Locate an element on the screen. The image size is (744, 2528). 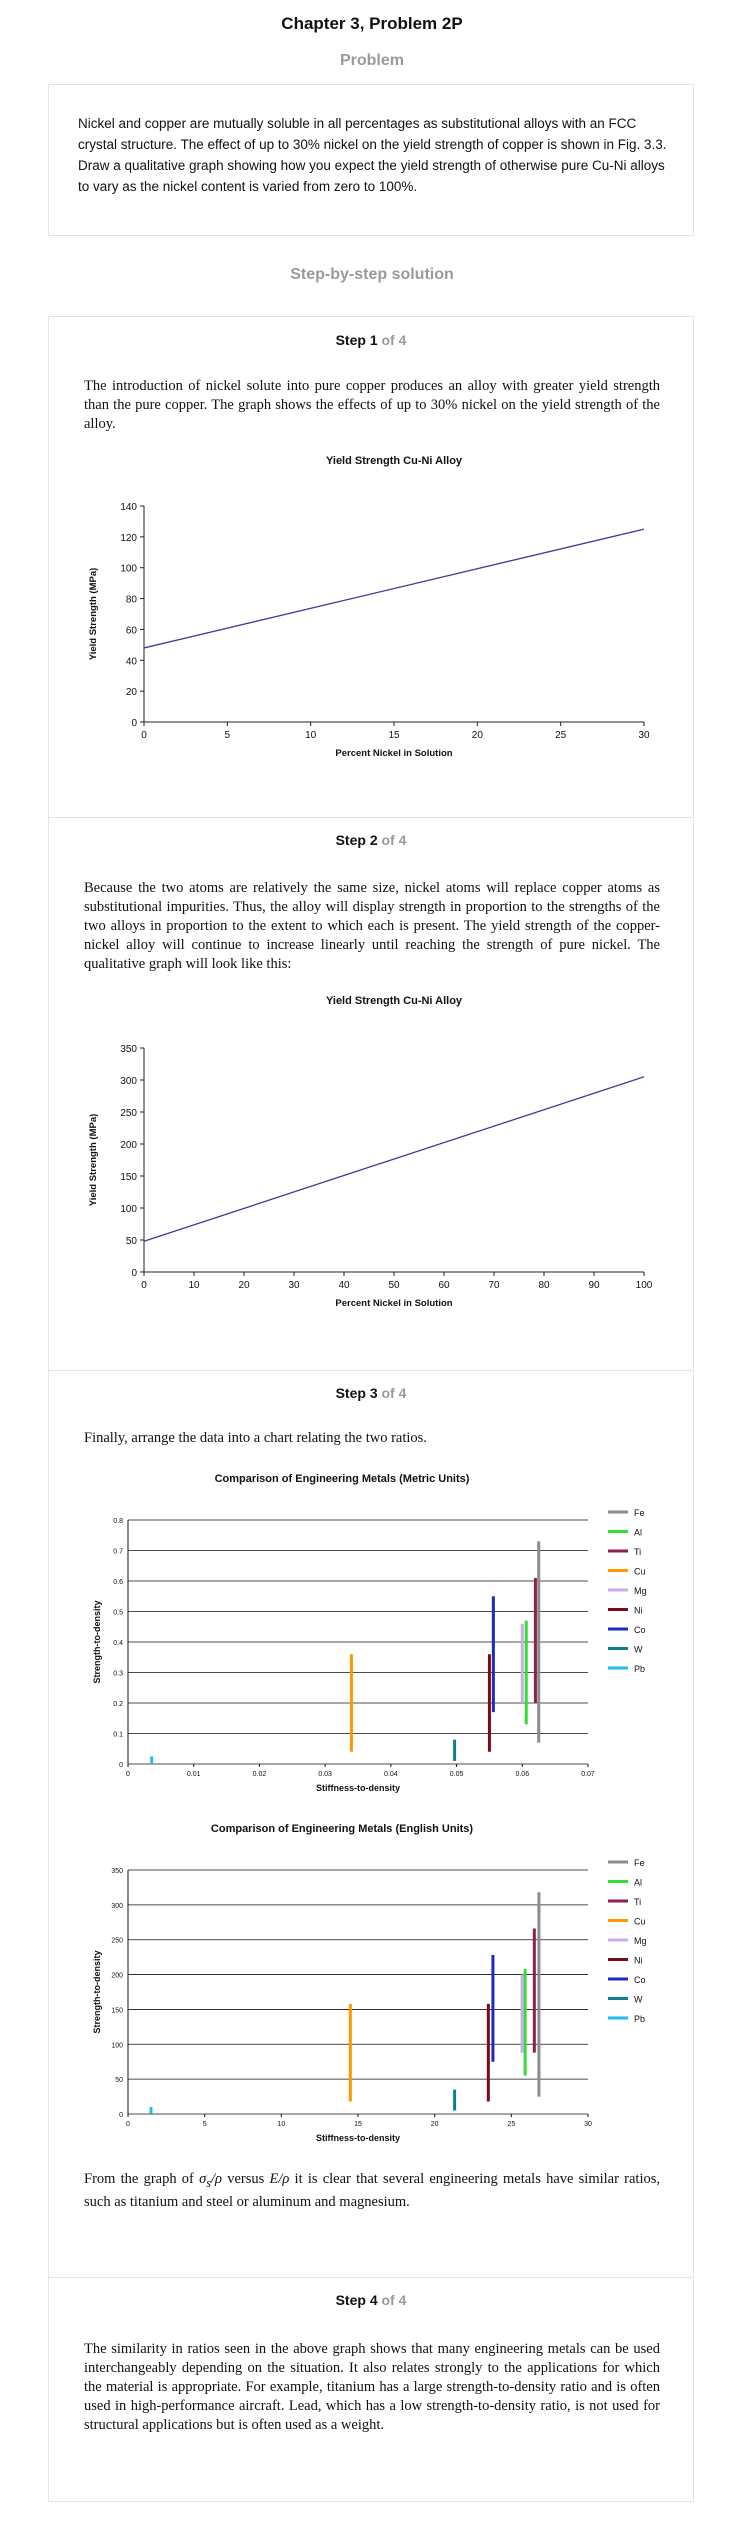
y-tick-label: 0.5 is located at coordinates (118, 1613).